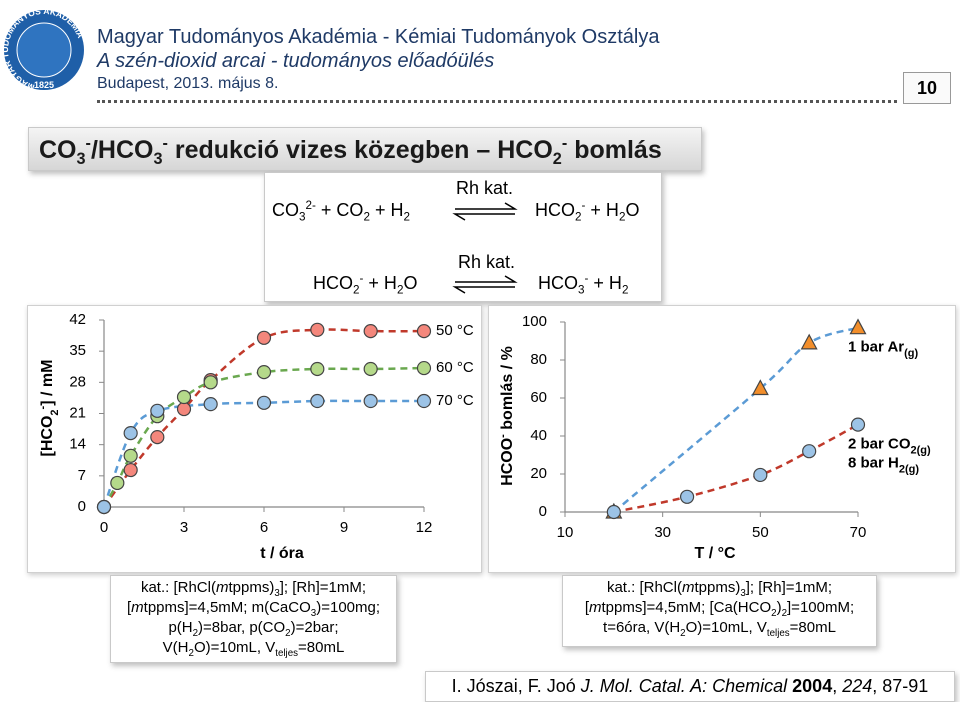 This screenshot has height=702, width=960. Describe the element at coordinates (686, 607) in the screenshot. I see `cap-part: tppms]=4,5mM; [Ca(HCO` at that location.